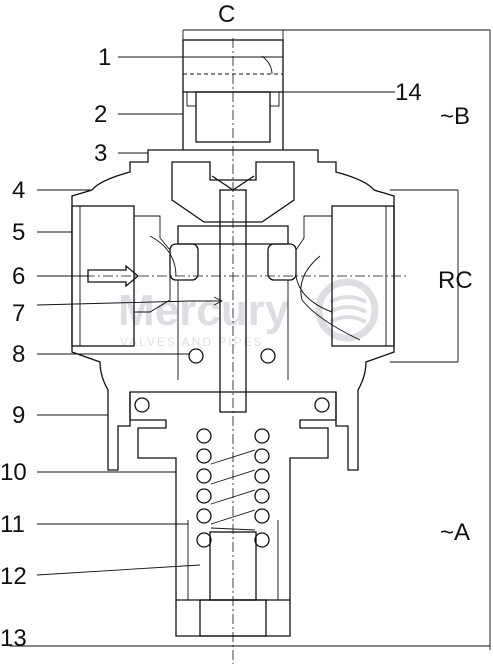 Image resolution: width=493 pixels, height=666 pixels. I want to click on top-cap, so click(233, 95).